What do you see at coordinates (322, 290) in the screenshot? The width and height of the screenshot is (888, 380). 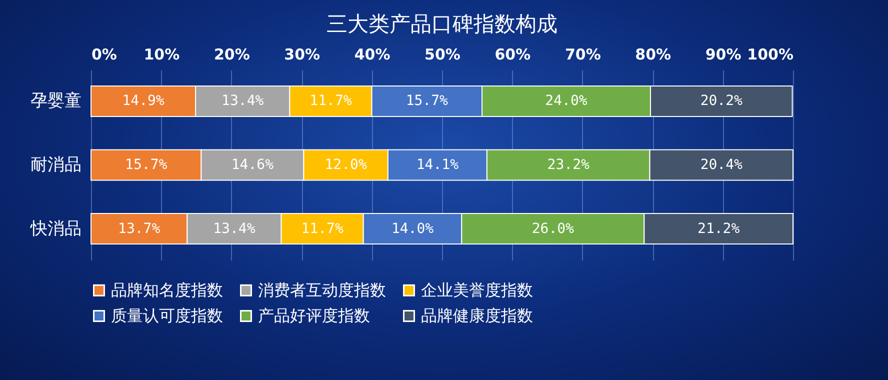 I see `legend-label: 消费者互动度指数` at bounding box center [322, 290].